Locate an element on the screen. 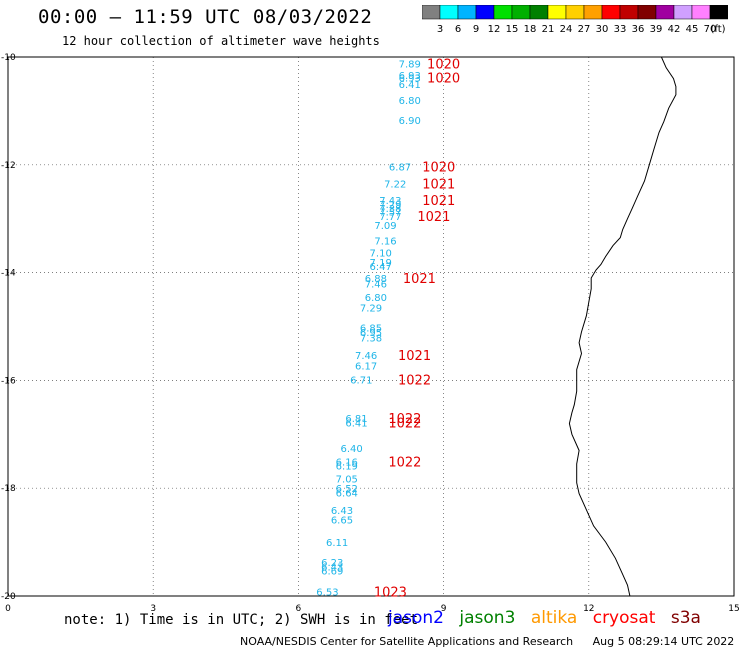  swh-label: 6.23 is located at coordinates (332, 563).